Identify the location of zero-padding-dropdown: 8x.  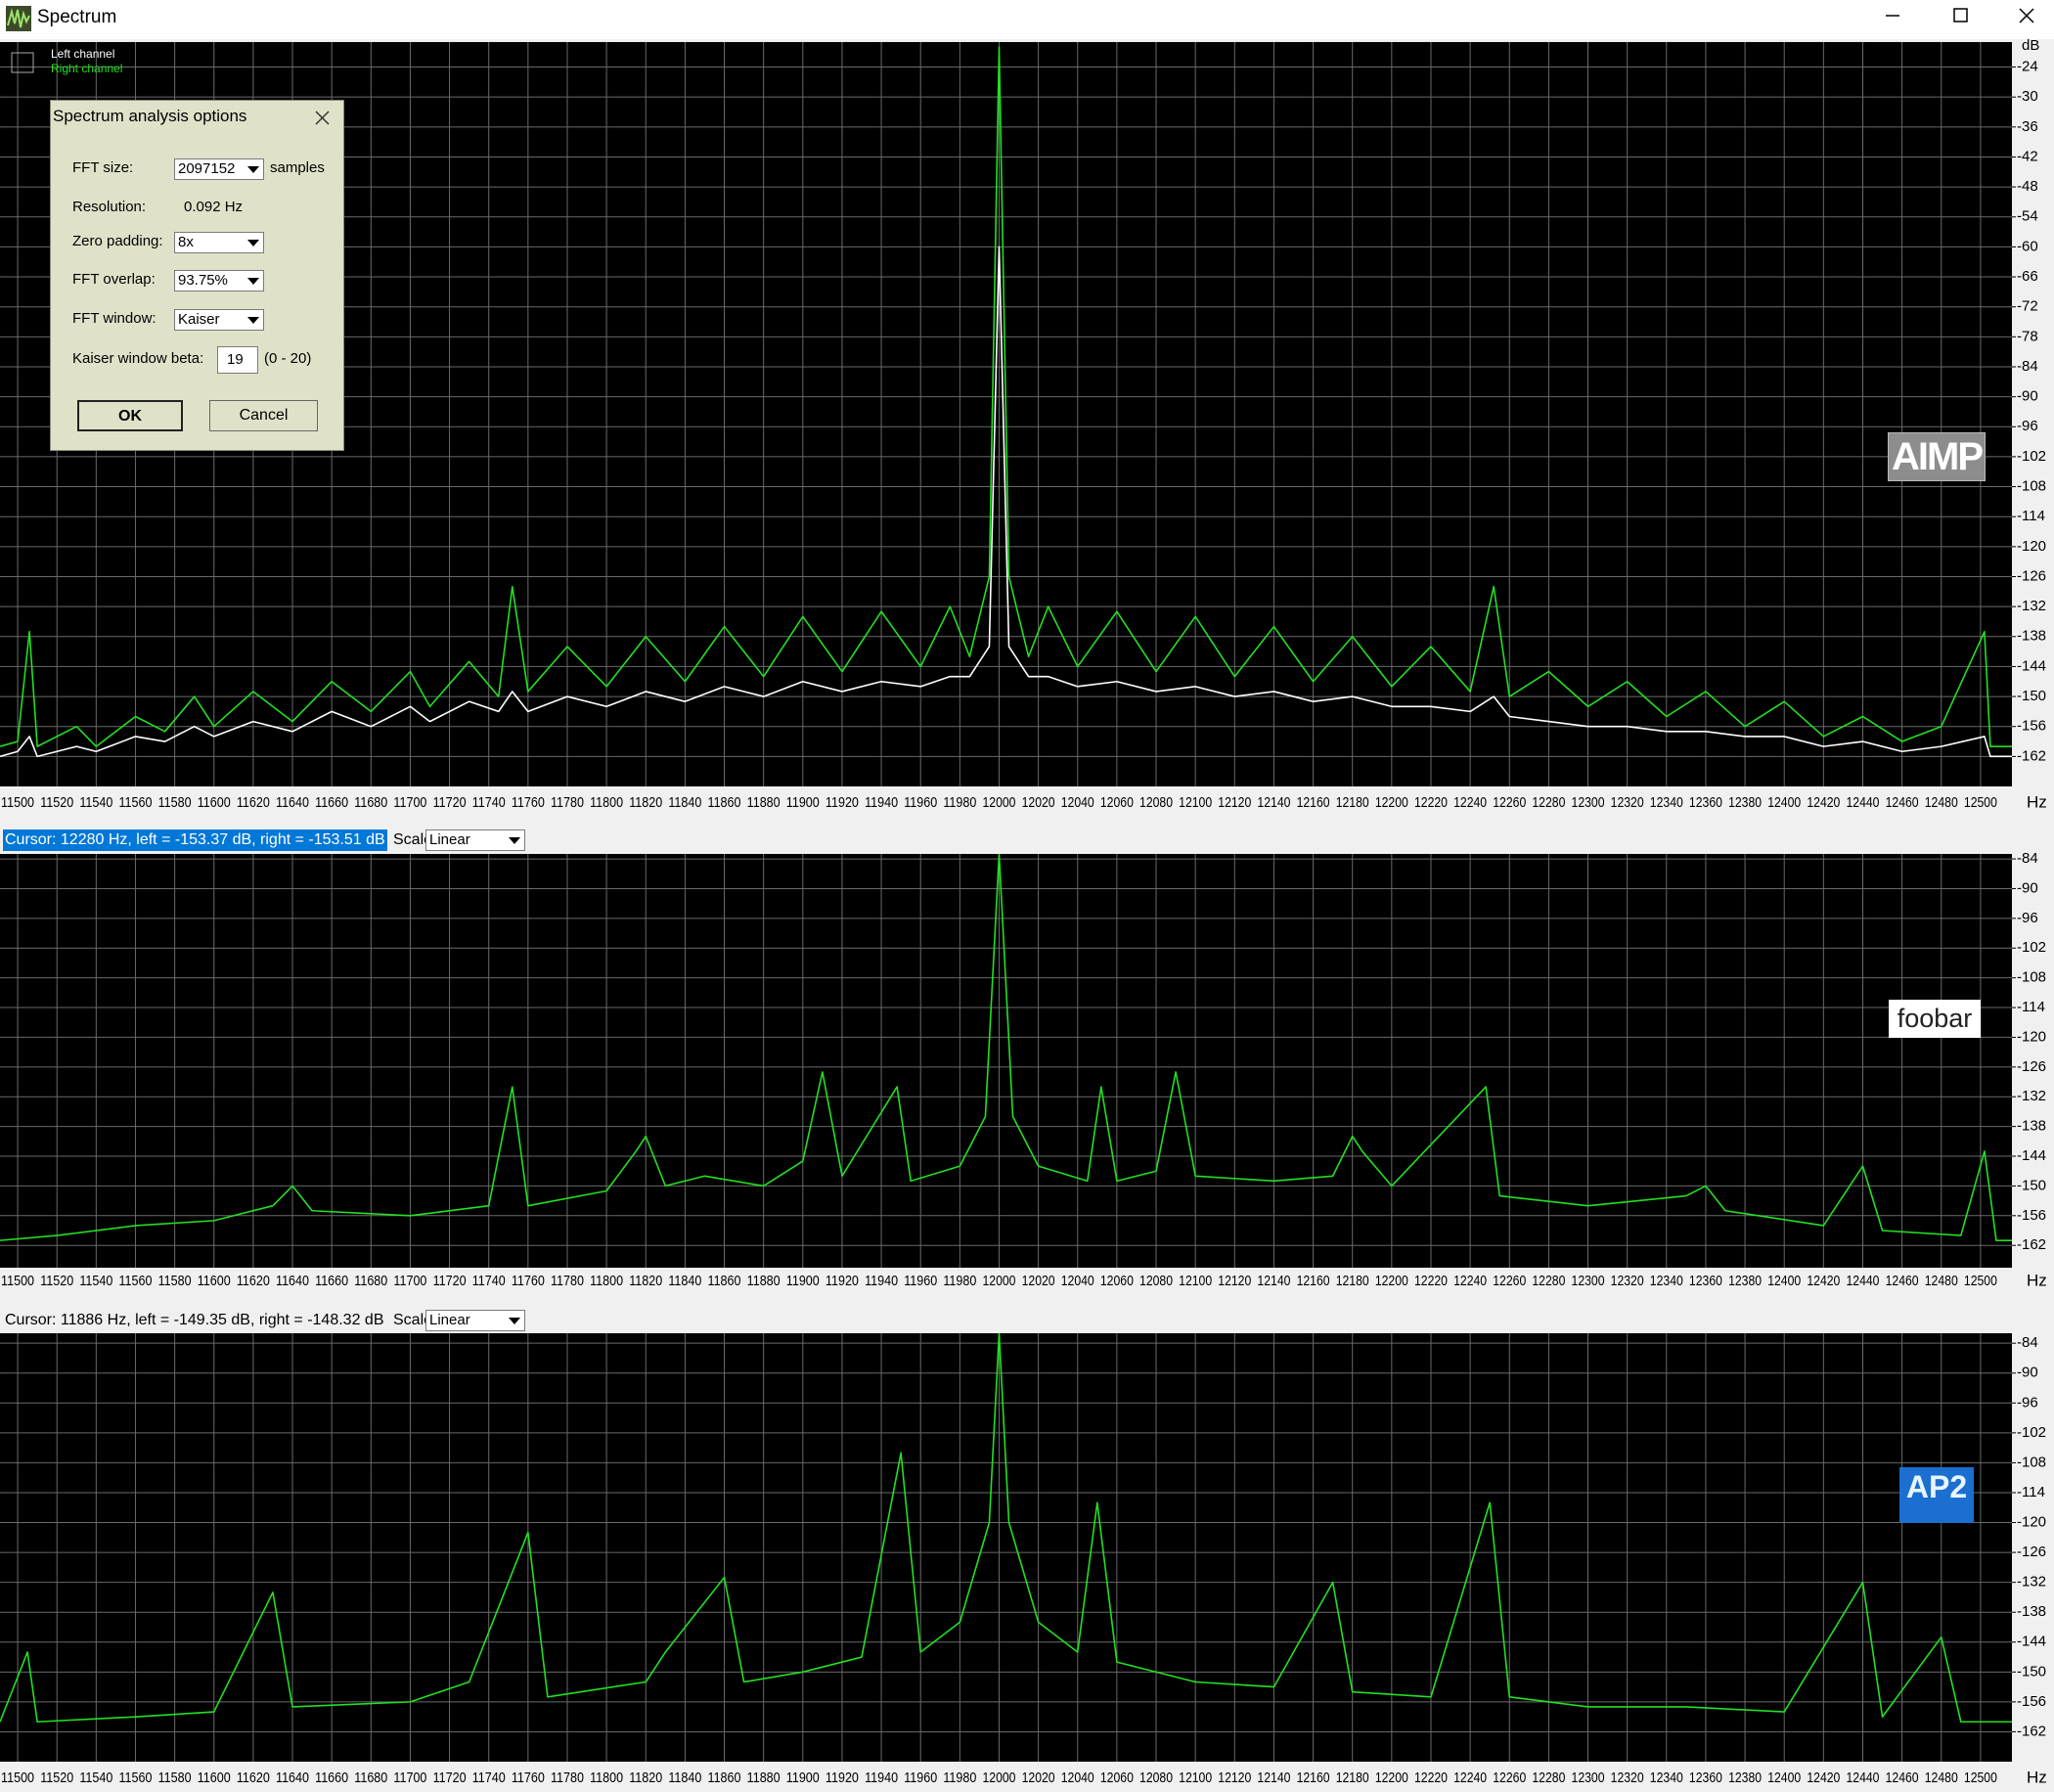
(219, 242).